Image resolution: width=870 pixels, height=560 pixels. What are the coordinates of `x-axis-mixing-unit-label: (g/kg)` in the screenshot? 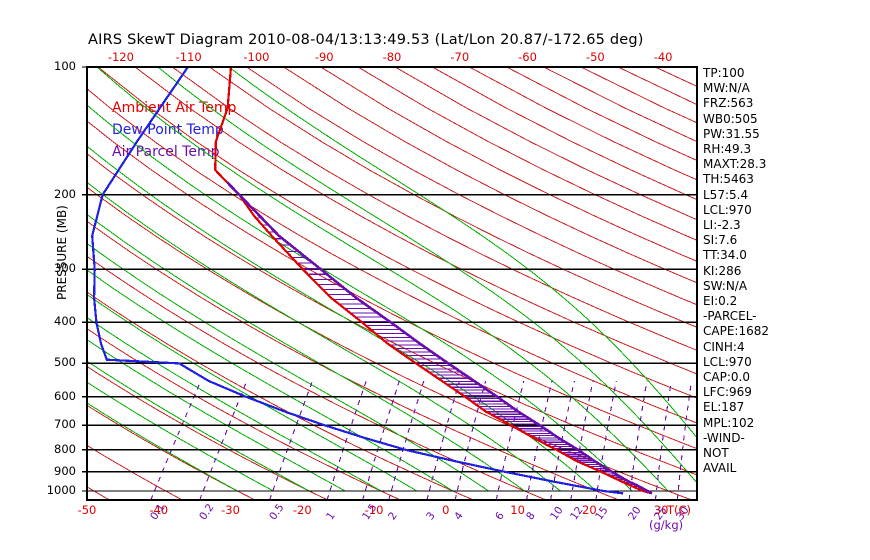 It's located at (666, 525).